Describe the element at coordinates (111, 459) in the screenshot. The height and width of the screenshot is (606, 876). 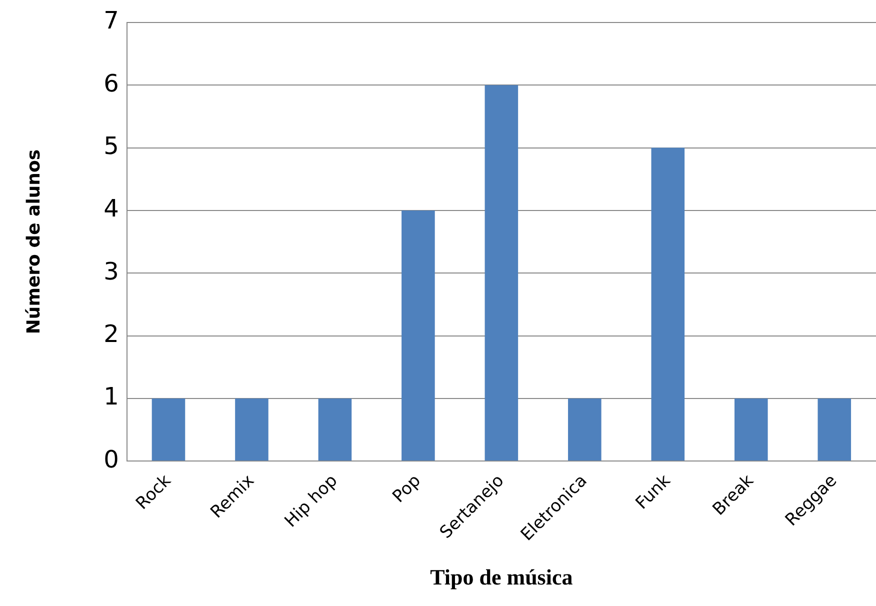
I see `y-tick-label: 0` at that location.